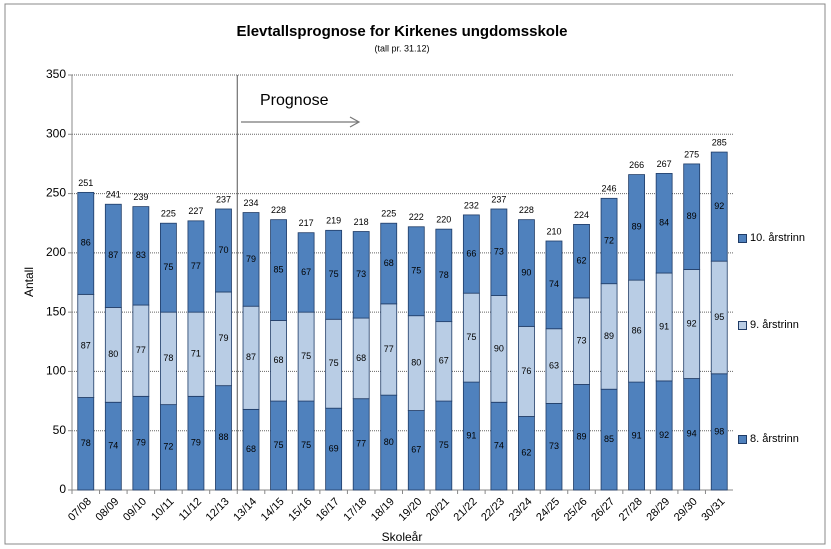 Image resolution: width=831 pixels, height=549 pixels. What do you see at coordinates (196, 354) in the screenshot?
I see `data-label: 71` at bounding box center [196, 354].